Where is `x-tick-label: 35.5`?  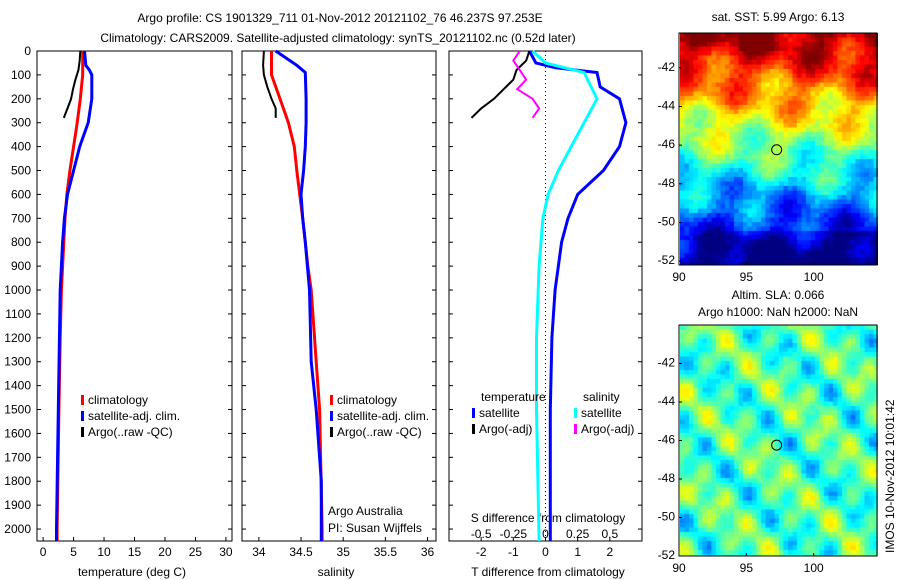
x-tick-label: 35.5 is located at coordinates (386, 552).